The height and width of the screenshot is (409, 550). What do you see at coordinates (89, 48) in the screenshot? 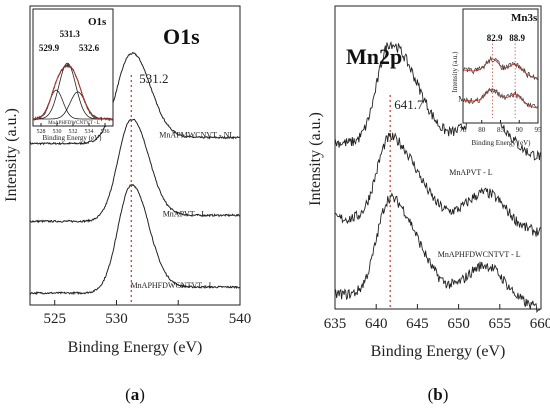
I see `inset-peak-label: 532.6` at bounding box center [89, 48].